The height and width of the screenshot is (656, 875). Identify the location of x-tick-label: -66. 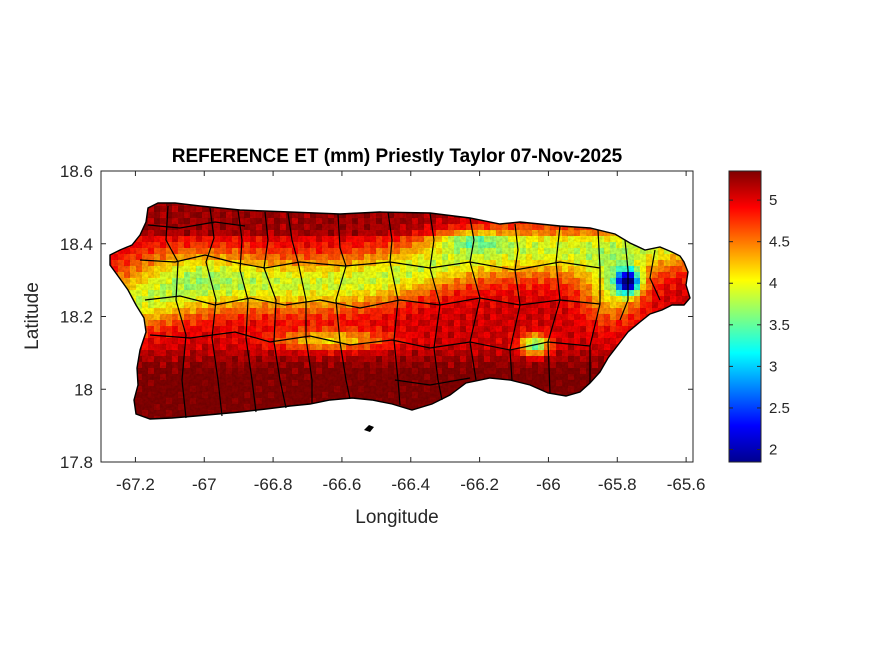
(548, 484).